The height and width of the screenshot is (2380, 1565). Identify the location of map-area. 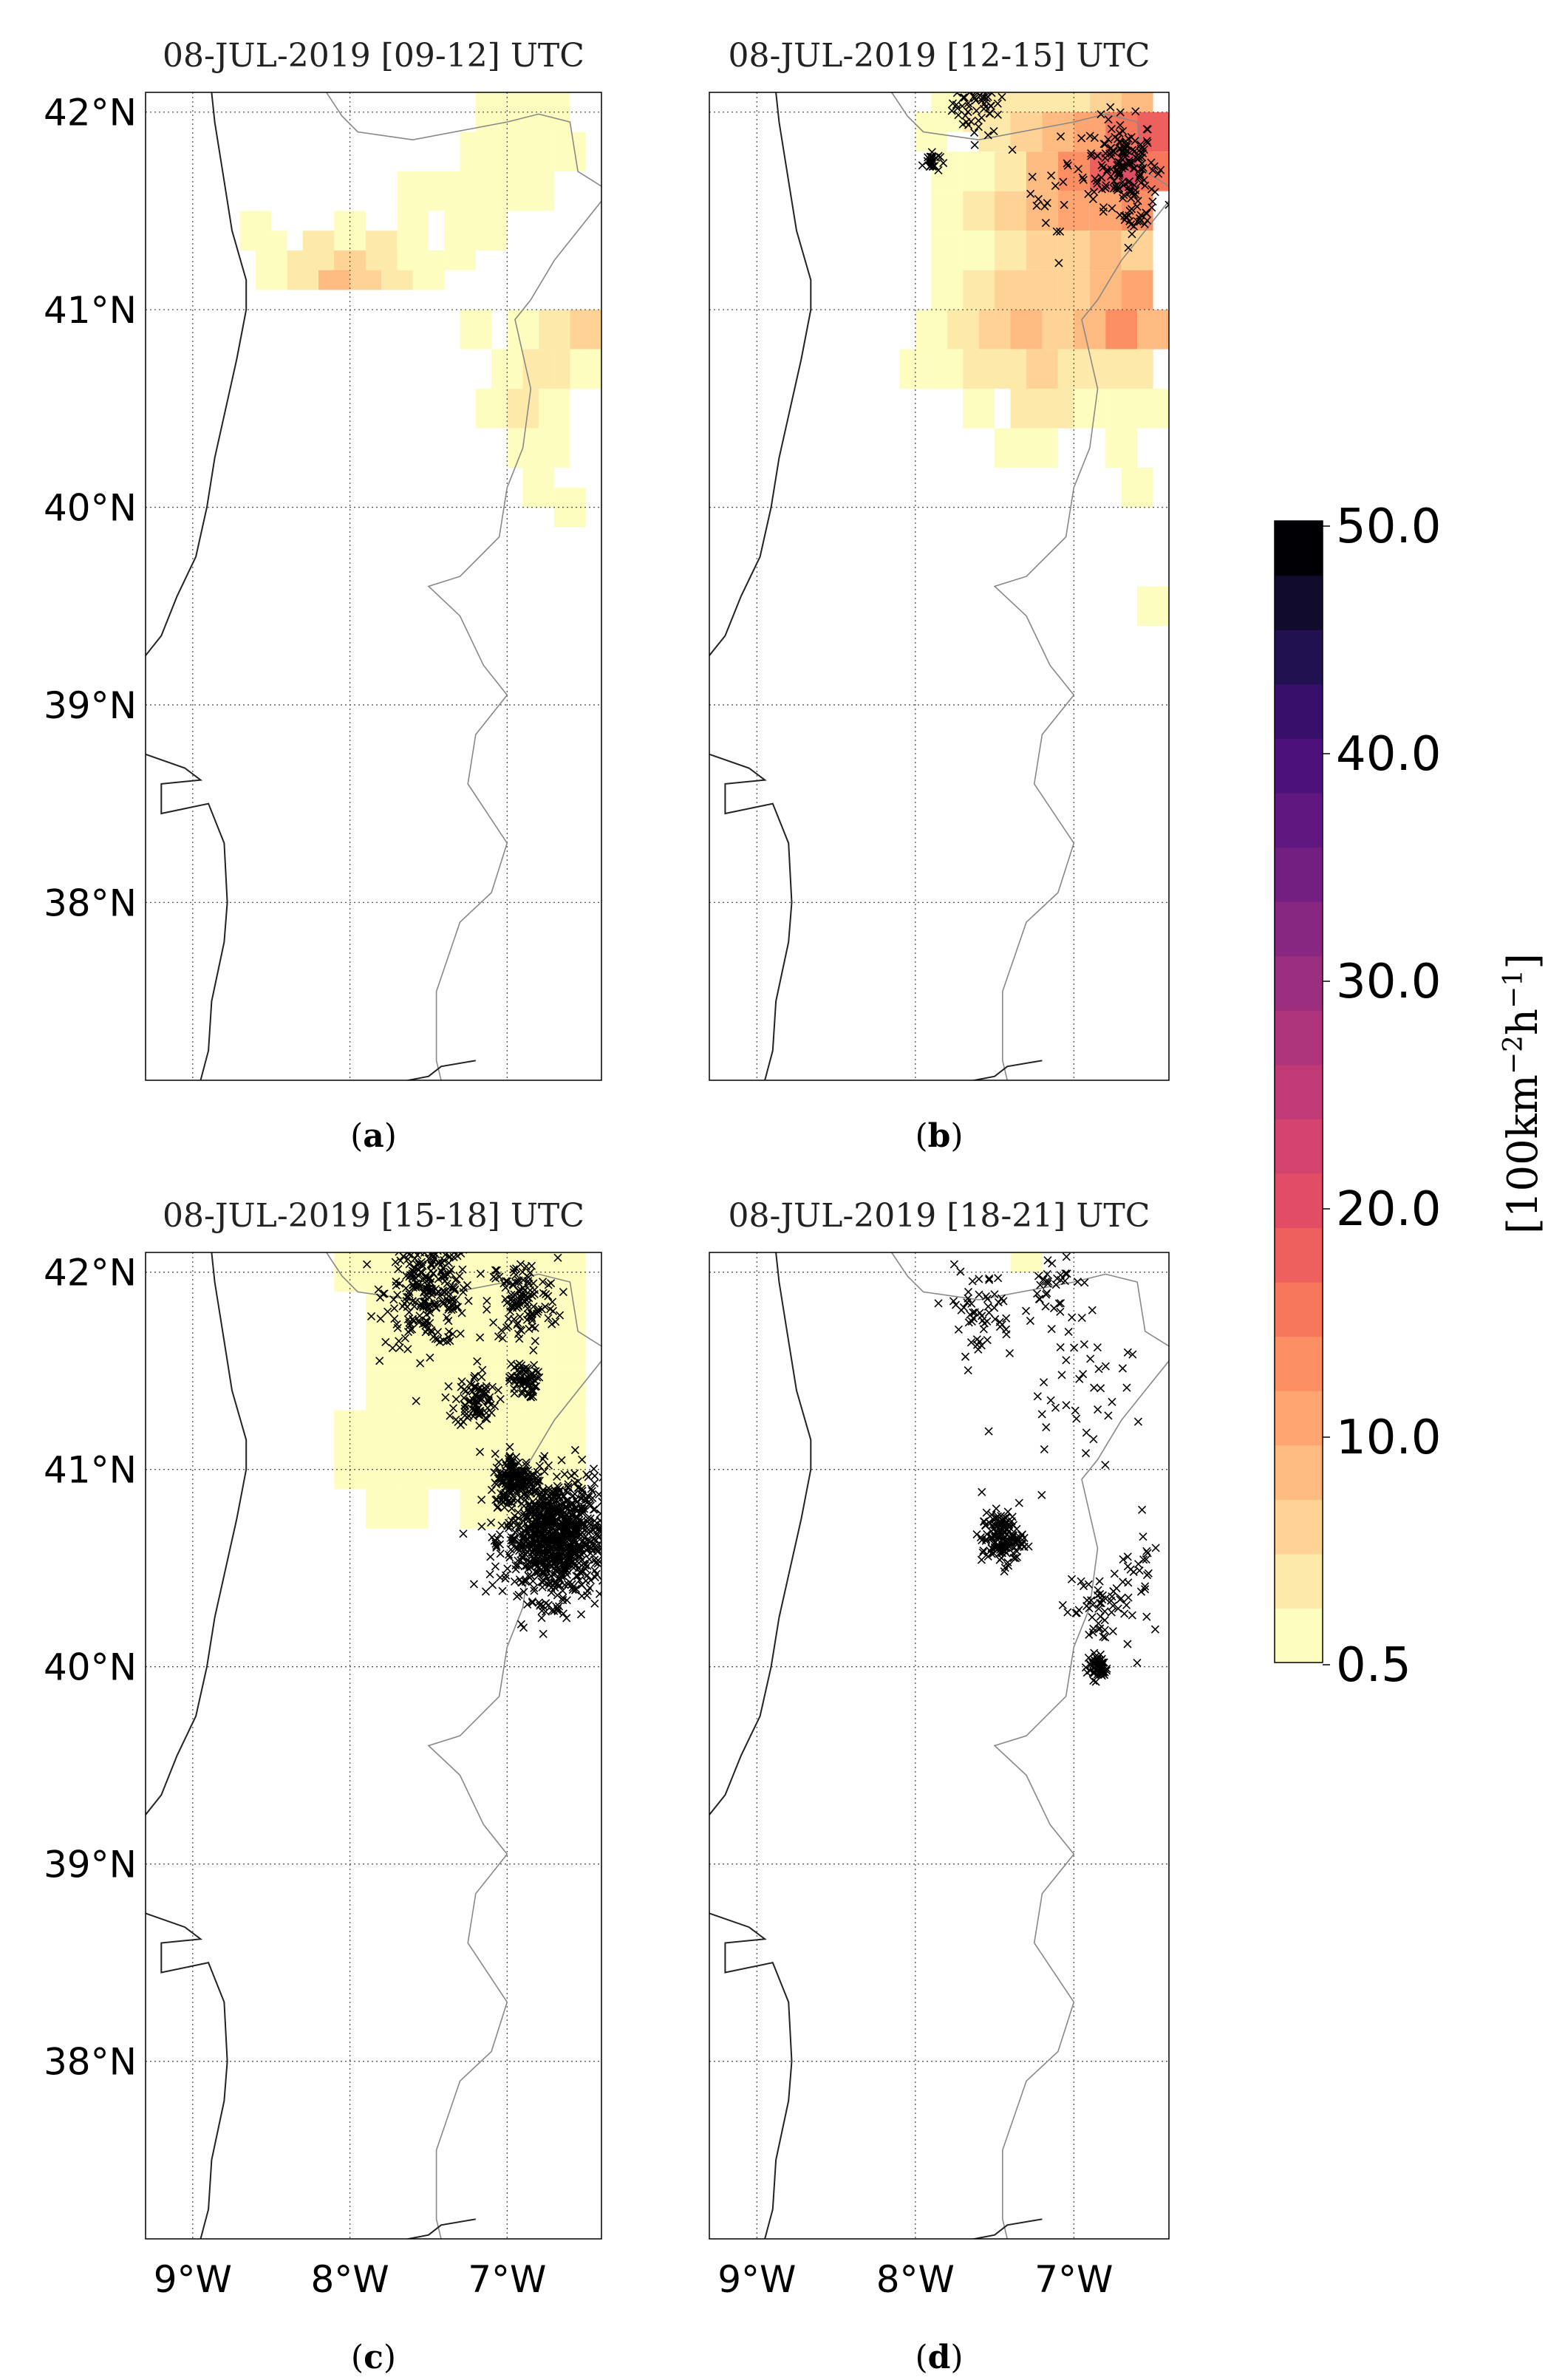
(373, 586).